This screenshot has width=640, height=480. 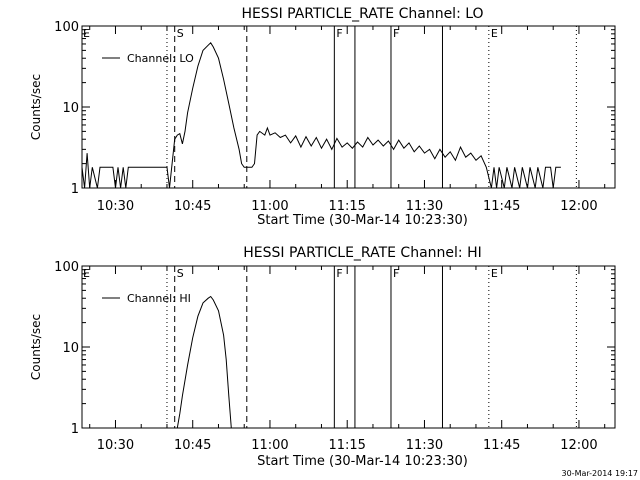 What do you see at coordinates (160, 58) in the screenshot?
I see `legend-entry: Channel: LO` at bounding box center [160, 58].